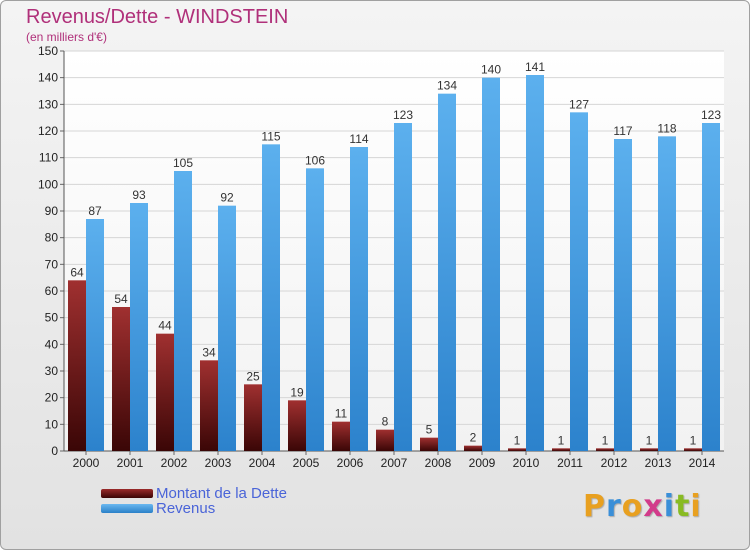  What do you see at coordinates (52, 264) in the screenshot?
I see `y-tick-label: 70` at bounding box center [52, 264].